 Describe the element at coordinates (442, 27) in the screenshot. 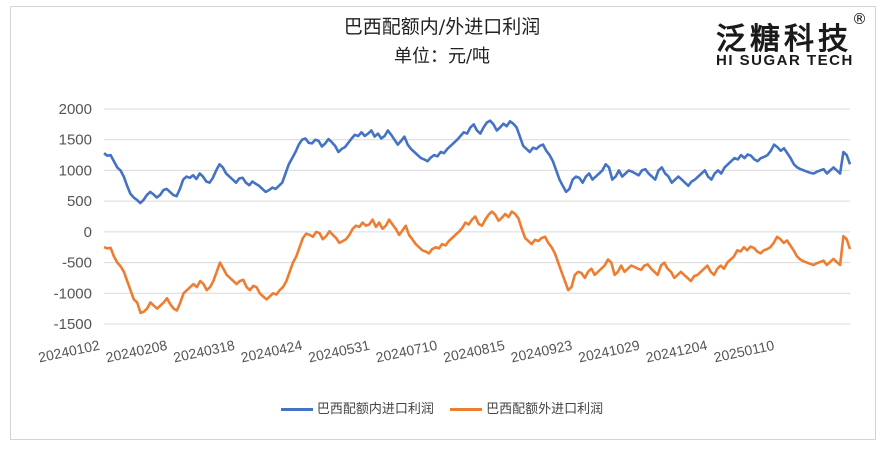

I see `chart-title: 巴西配额内/外进口利润` at that location.